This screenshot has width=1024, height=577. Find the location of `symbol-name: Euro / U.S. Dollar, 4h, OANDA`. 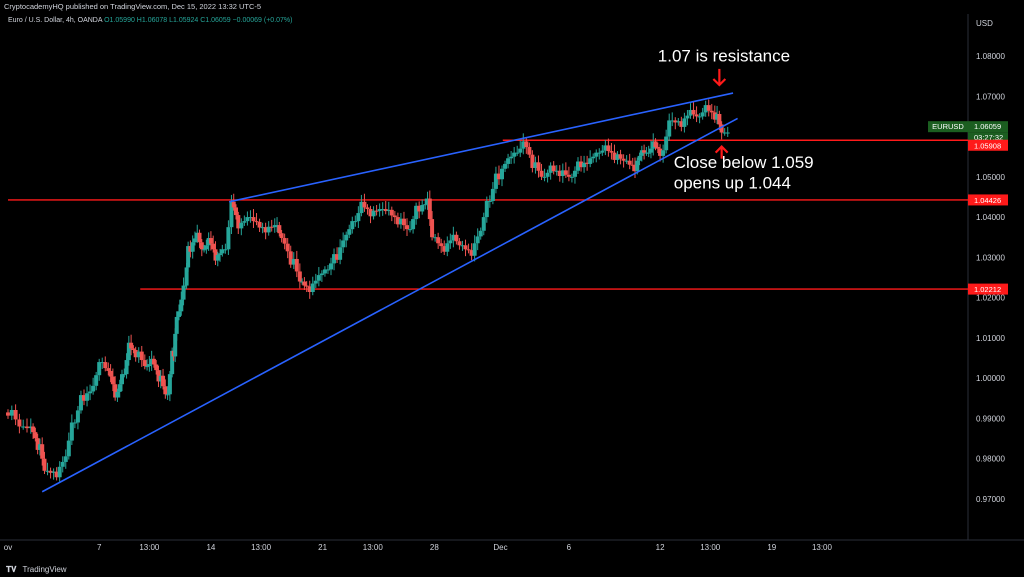

symbol-name: Euro / U.S. Dollar, 4h, OANDA is located at coordinates (55, 20).